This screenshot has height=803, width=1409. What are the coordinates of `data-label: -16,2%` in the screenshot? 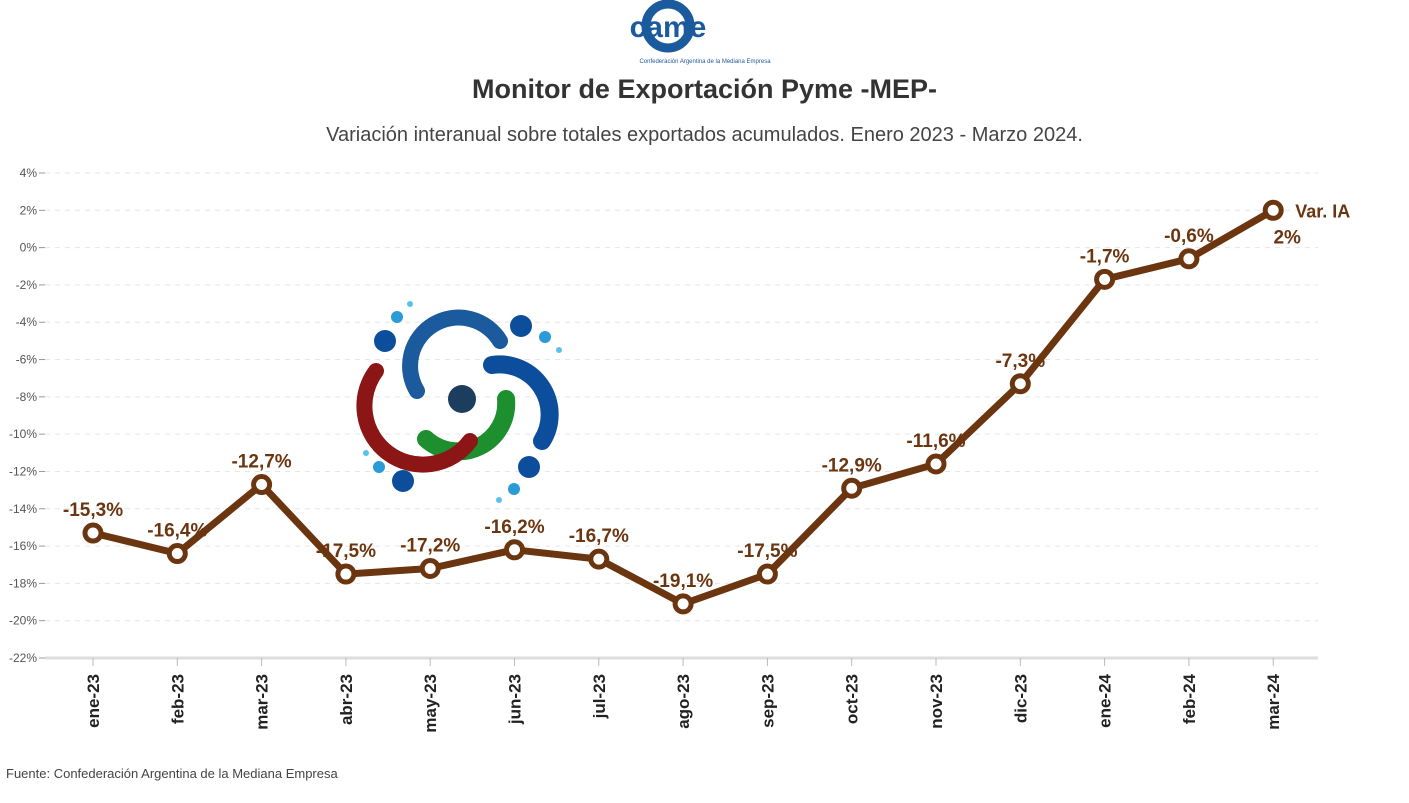 It's located at (514, 527).